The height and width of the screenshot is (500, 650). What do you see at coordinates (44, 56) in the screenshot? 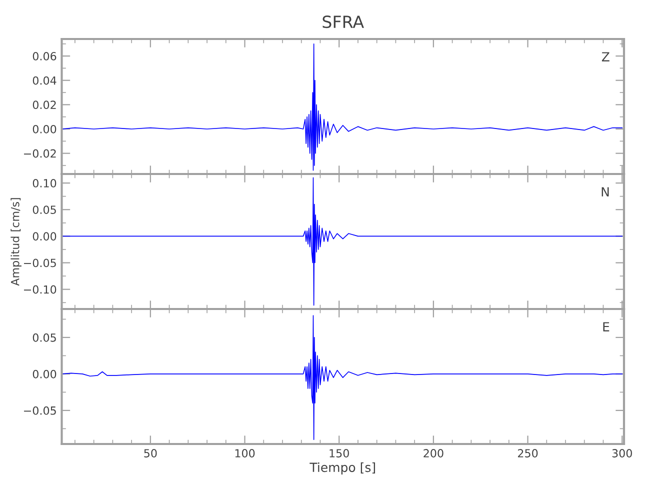
I see `y-tick-label: 0.06` at bounding box center [44, 56].